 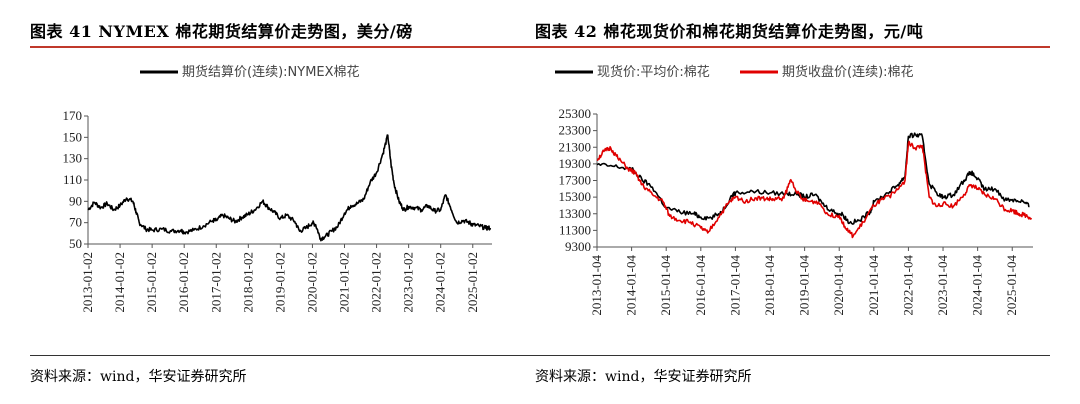 I want to click on y-tick-label: 50, so click(x=75, y=243).